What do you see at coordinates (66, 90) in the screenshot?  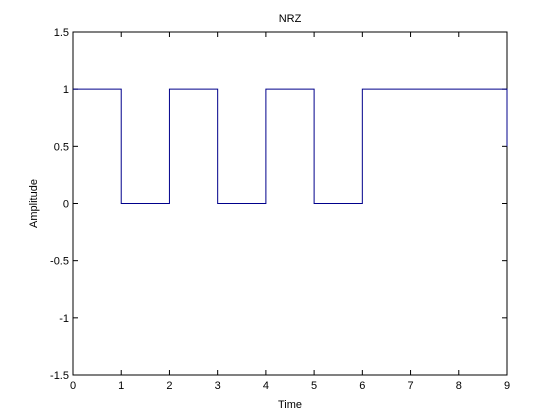 I see `y-tick-label: 1` at bounding box center [66, 90].